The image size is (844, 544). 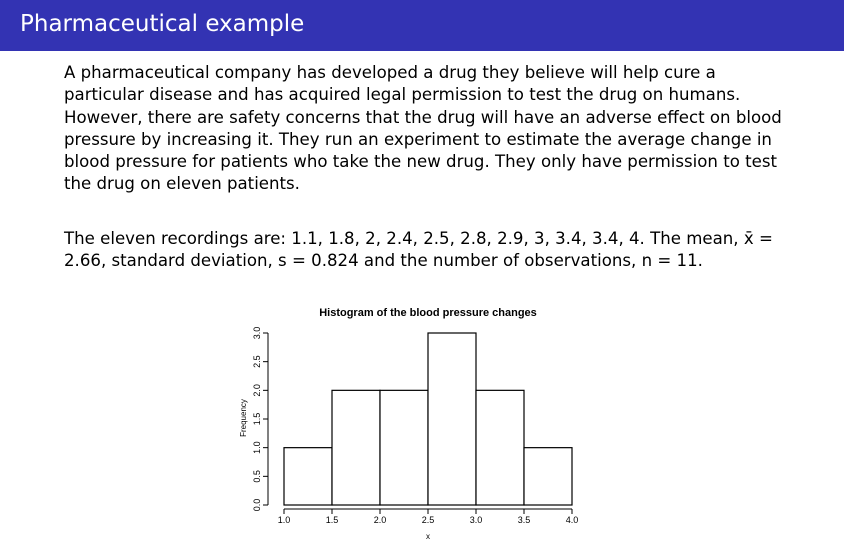 What do you see at coordinates (284, 520) in the screenshot?
I see `x-tick-label: 1.0` at bounding box center [284, 520].